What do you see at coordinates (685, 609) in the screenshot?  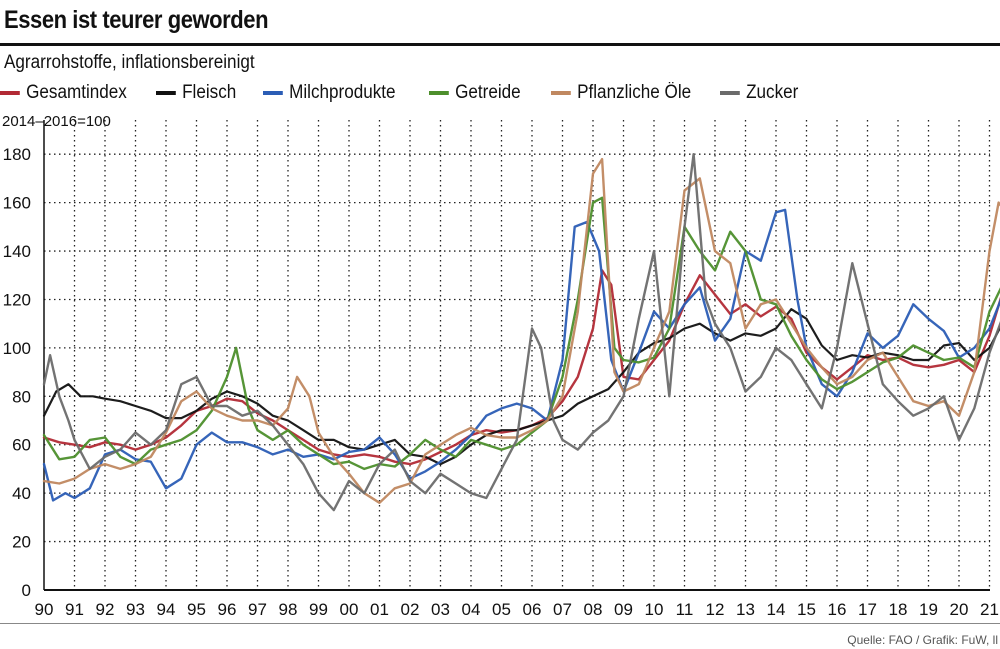 I see `x-tick-label-11: 11` at bounding box center [685, 609].